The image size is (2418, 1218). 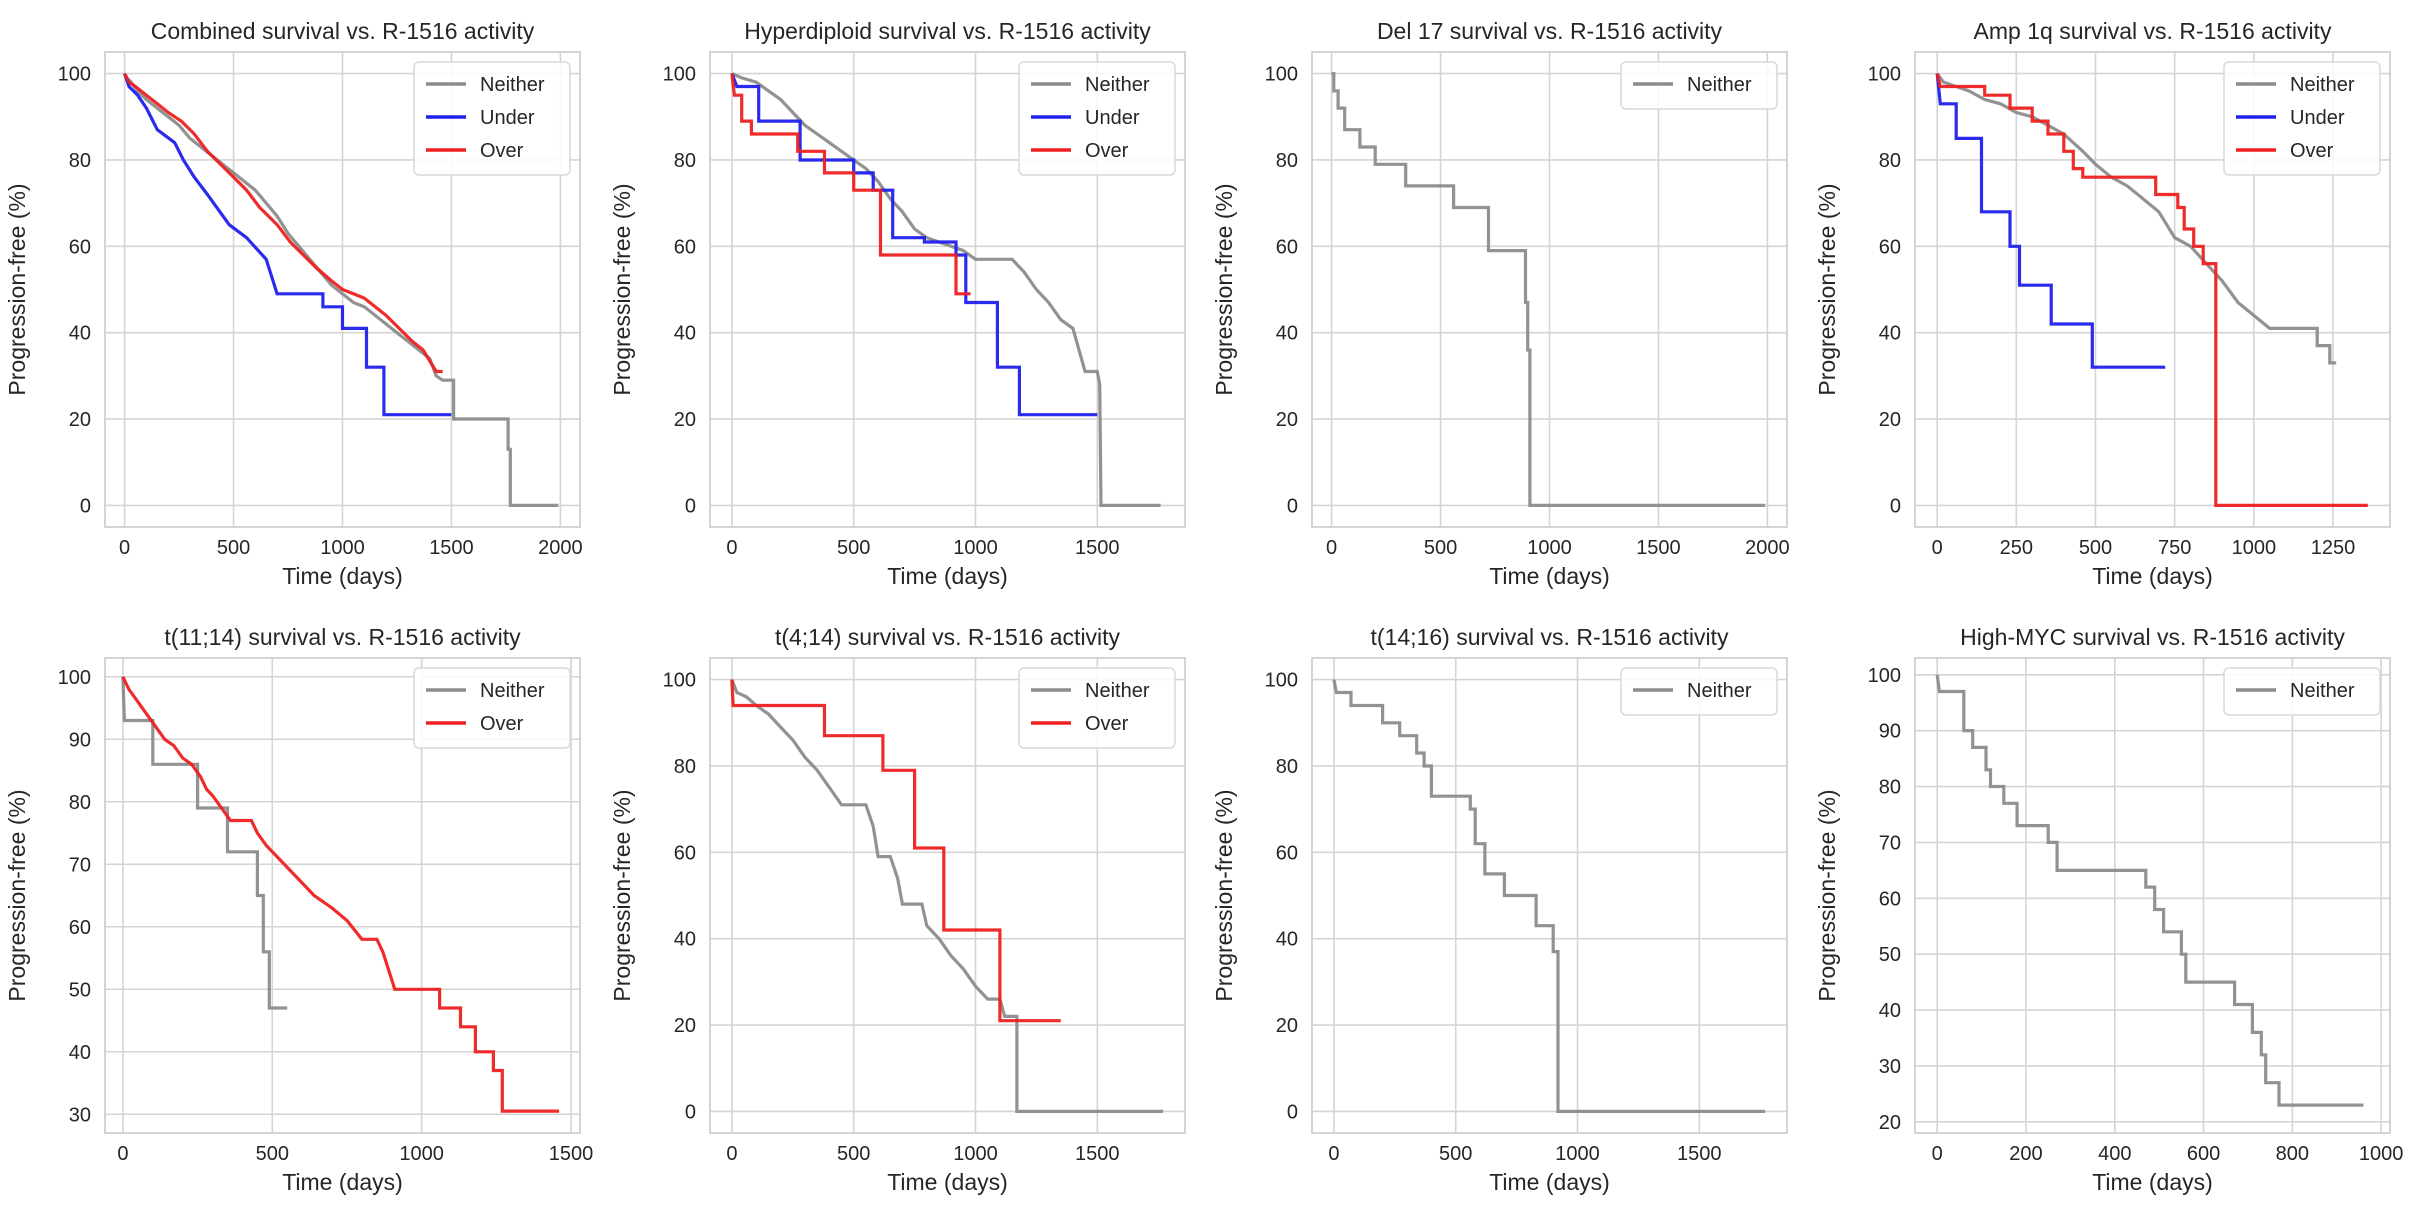 I want to click on y-tick-label: 70, so click(x=1890, y=843).